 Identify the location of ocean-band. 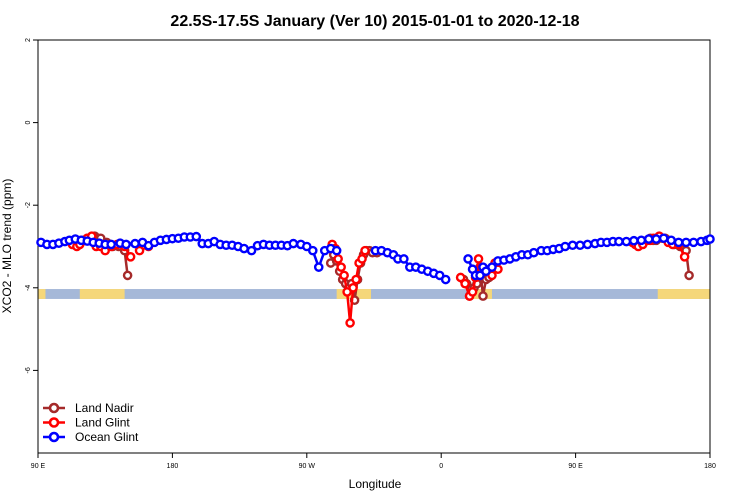
(374, 294).